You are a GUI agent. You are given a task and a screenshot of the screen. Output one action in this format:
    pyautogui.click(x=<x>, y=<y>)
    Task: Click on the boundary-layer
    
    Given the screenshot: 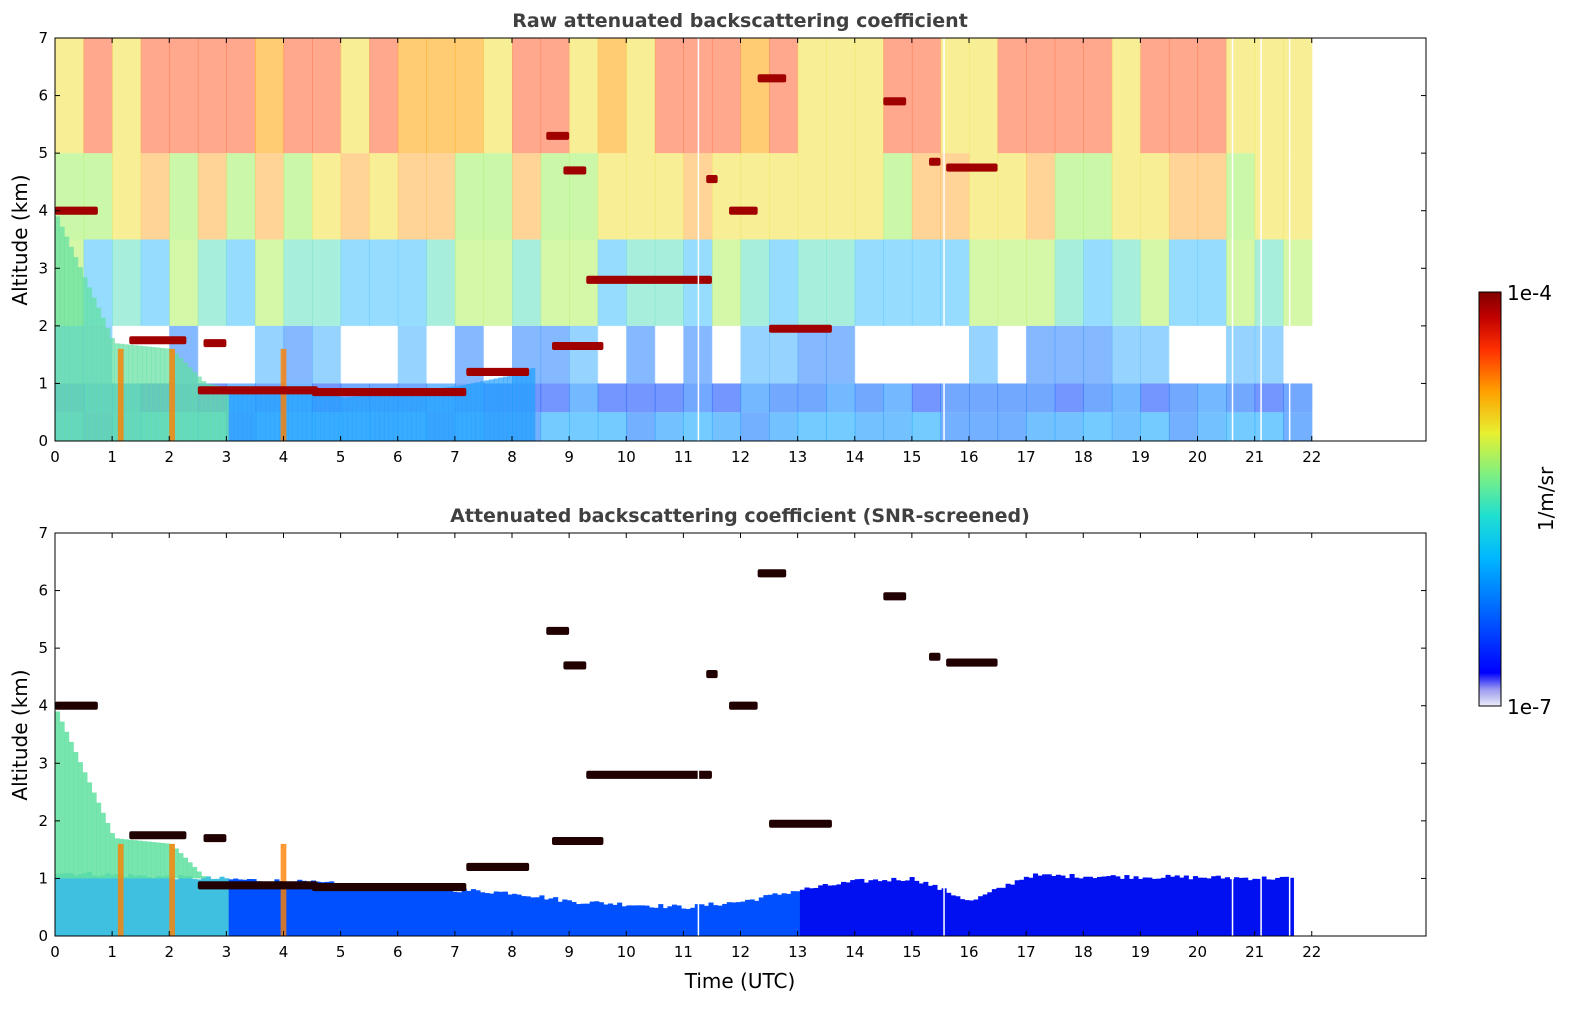 What is the action you would take?
    pyautogui.click(x=131, y=795)
    